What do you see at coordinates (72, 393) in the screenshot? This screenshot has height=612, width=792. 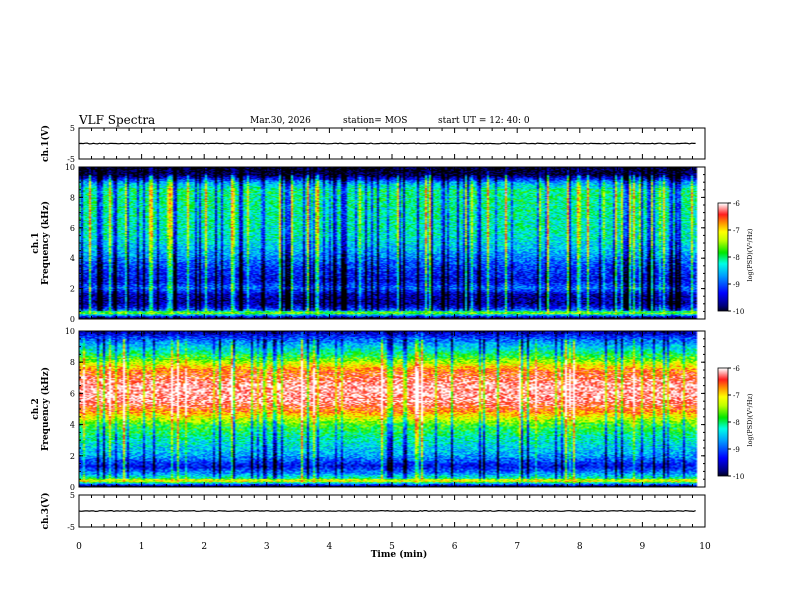 I see `ch2-spectrogram-ytick-label: 6` at bounding box center [72, 393].